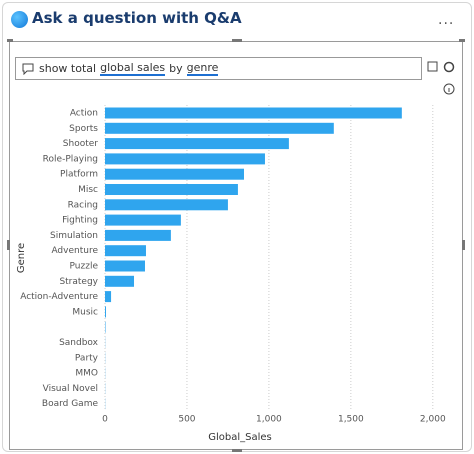 This screenshot has width=474, height=454. Describe the element at coordinates (351, 420) in the screenshot. I see `x-tick-label: 1,500` at that location.